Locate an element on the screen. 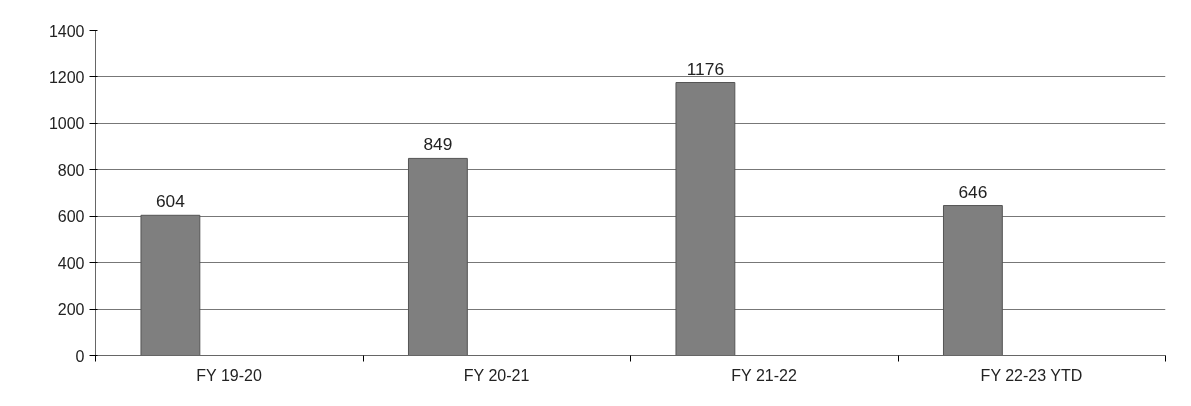 This screenshot has height=406, width=1191. y-tick-label: 600 is located at coordinates (71, 217).